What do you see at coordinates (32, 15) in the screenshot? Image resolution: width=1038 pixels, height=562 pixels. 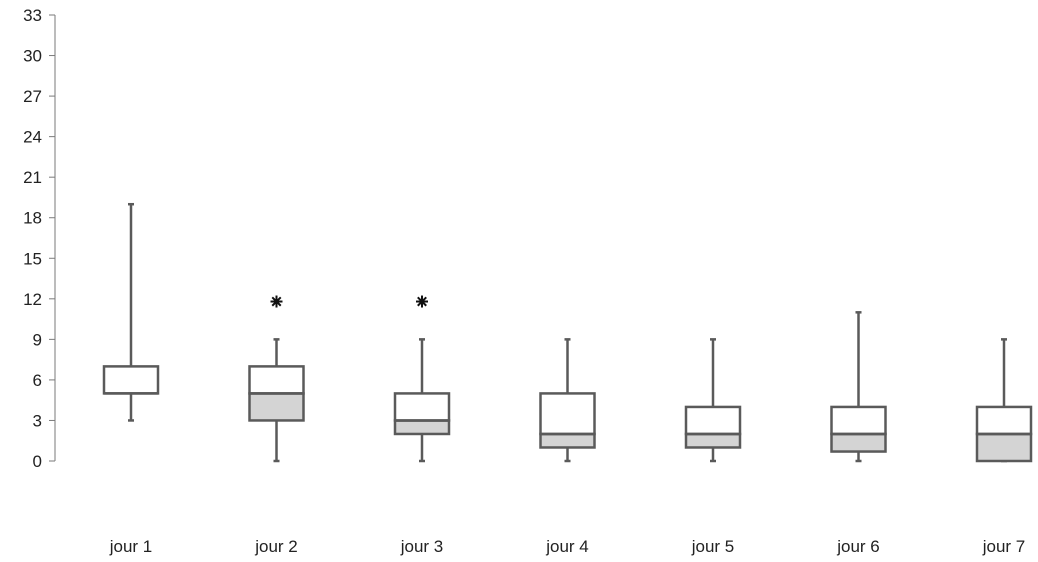 I see `y-tick-label: 33` at bounding box center [32, 15].